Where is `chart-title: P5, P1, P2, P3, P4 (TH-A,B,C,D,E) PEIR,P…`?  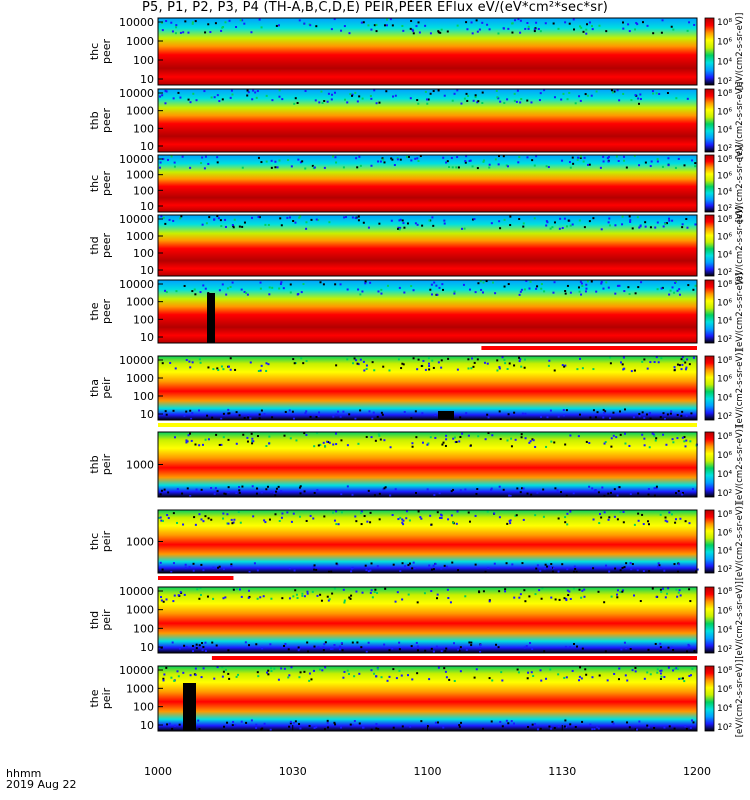
chart-title: P5, P1, P2, P3, P4 (TH-A,B,C,D,E) PEIR,P… is located at coordinates (375, 7).